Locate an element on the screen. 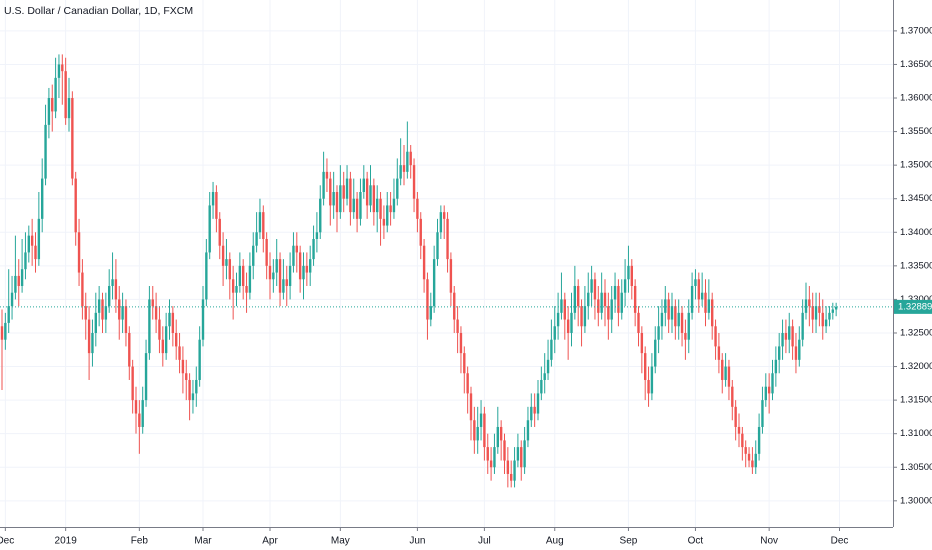 The image size is (932, 550). y-tick-label: 1.37000 is located at coordinates (916, 30).